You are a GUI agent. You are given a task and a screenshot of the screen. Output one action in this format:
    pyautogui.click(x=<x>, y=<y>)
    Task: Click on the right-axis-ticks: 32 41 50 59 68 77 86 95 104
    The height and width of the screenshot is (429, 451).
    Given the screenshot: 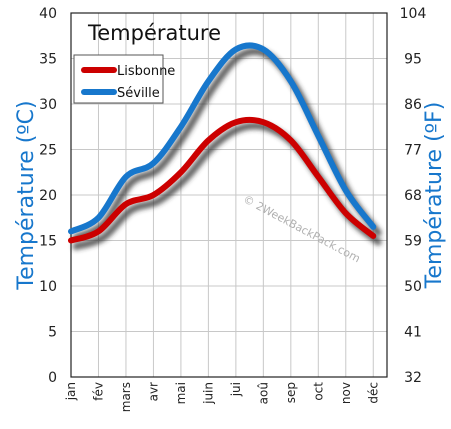 What is the action you would take?
    pyautogui.click(x=413, y=196)
    